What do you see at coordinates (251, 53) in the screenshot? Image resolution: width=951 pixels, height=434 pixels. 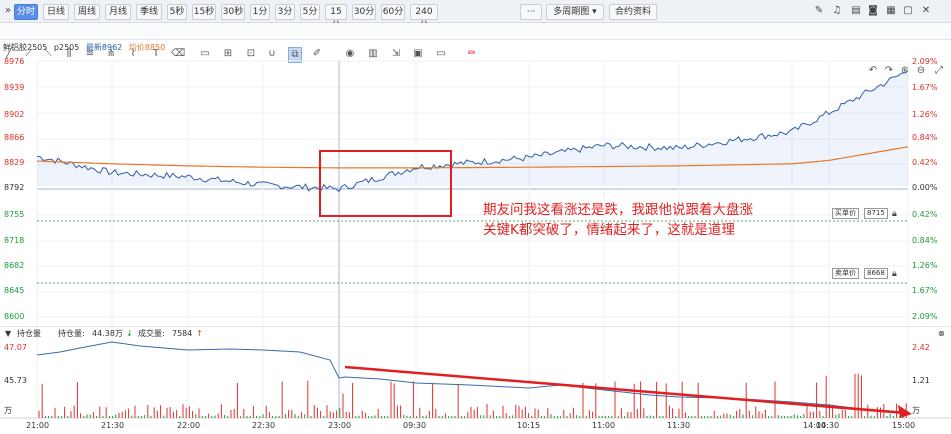 I see `lock-icon: ⊡` at bounding box center [251, 53].